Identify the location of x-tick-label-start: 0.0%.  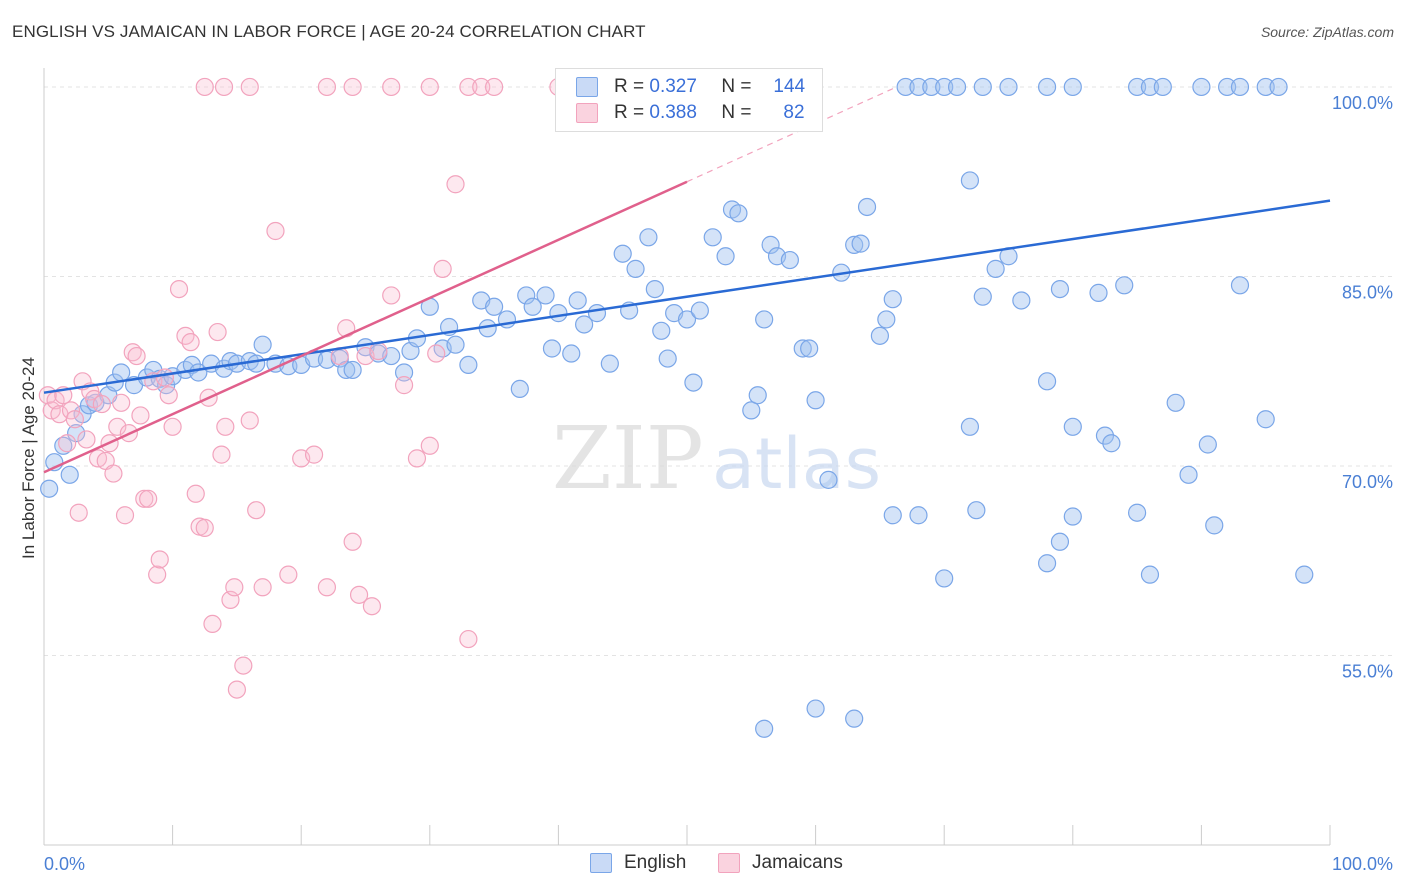
(64, 864).